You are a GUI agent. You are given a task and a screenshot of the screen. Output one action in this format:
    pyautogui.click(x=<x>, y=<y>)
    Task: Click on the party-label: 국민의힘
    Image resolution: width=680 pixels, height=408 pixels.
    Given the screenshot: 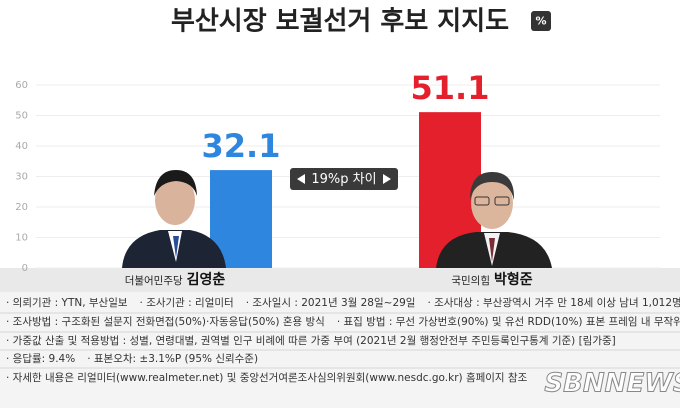 What is the action you would take?
    pyautogui.click(x=470, y=281)
    